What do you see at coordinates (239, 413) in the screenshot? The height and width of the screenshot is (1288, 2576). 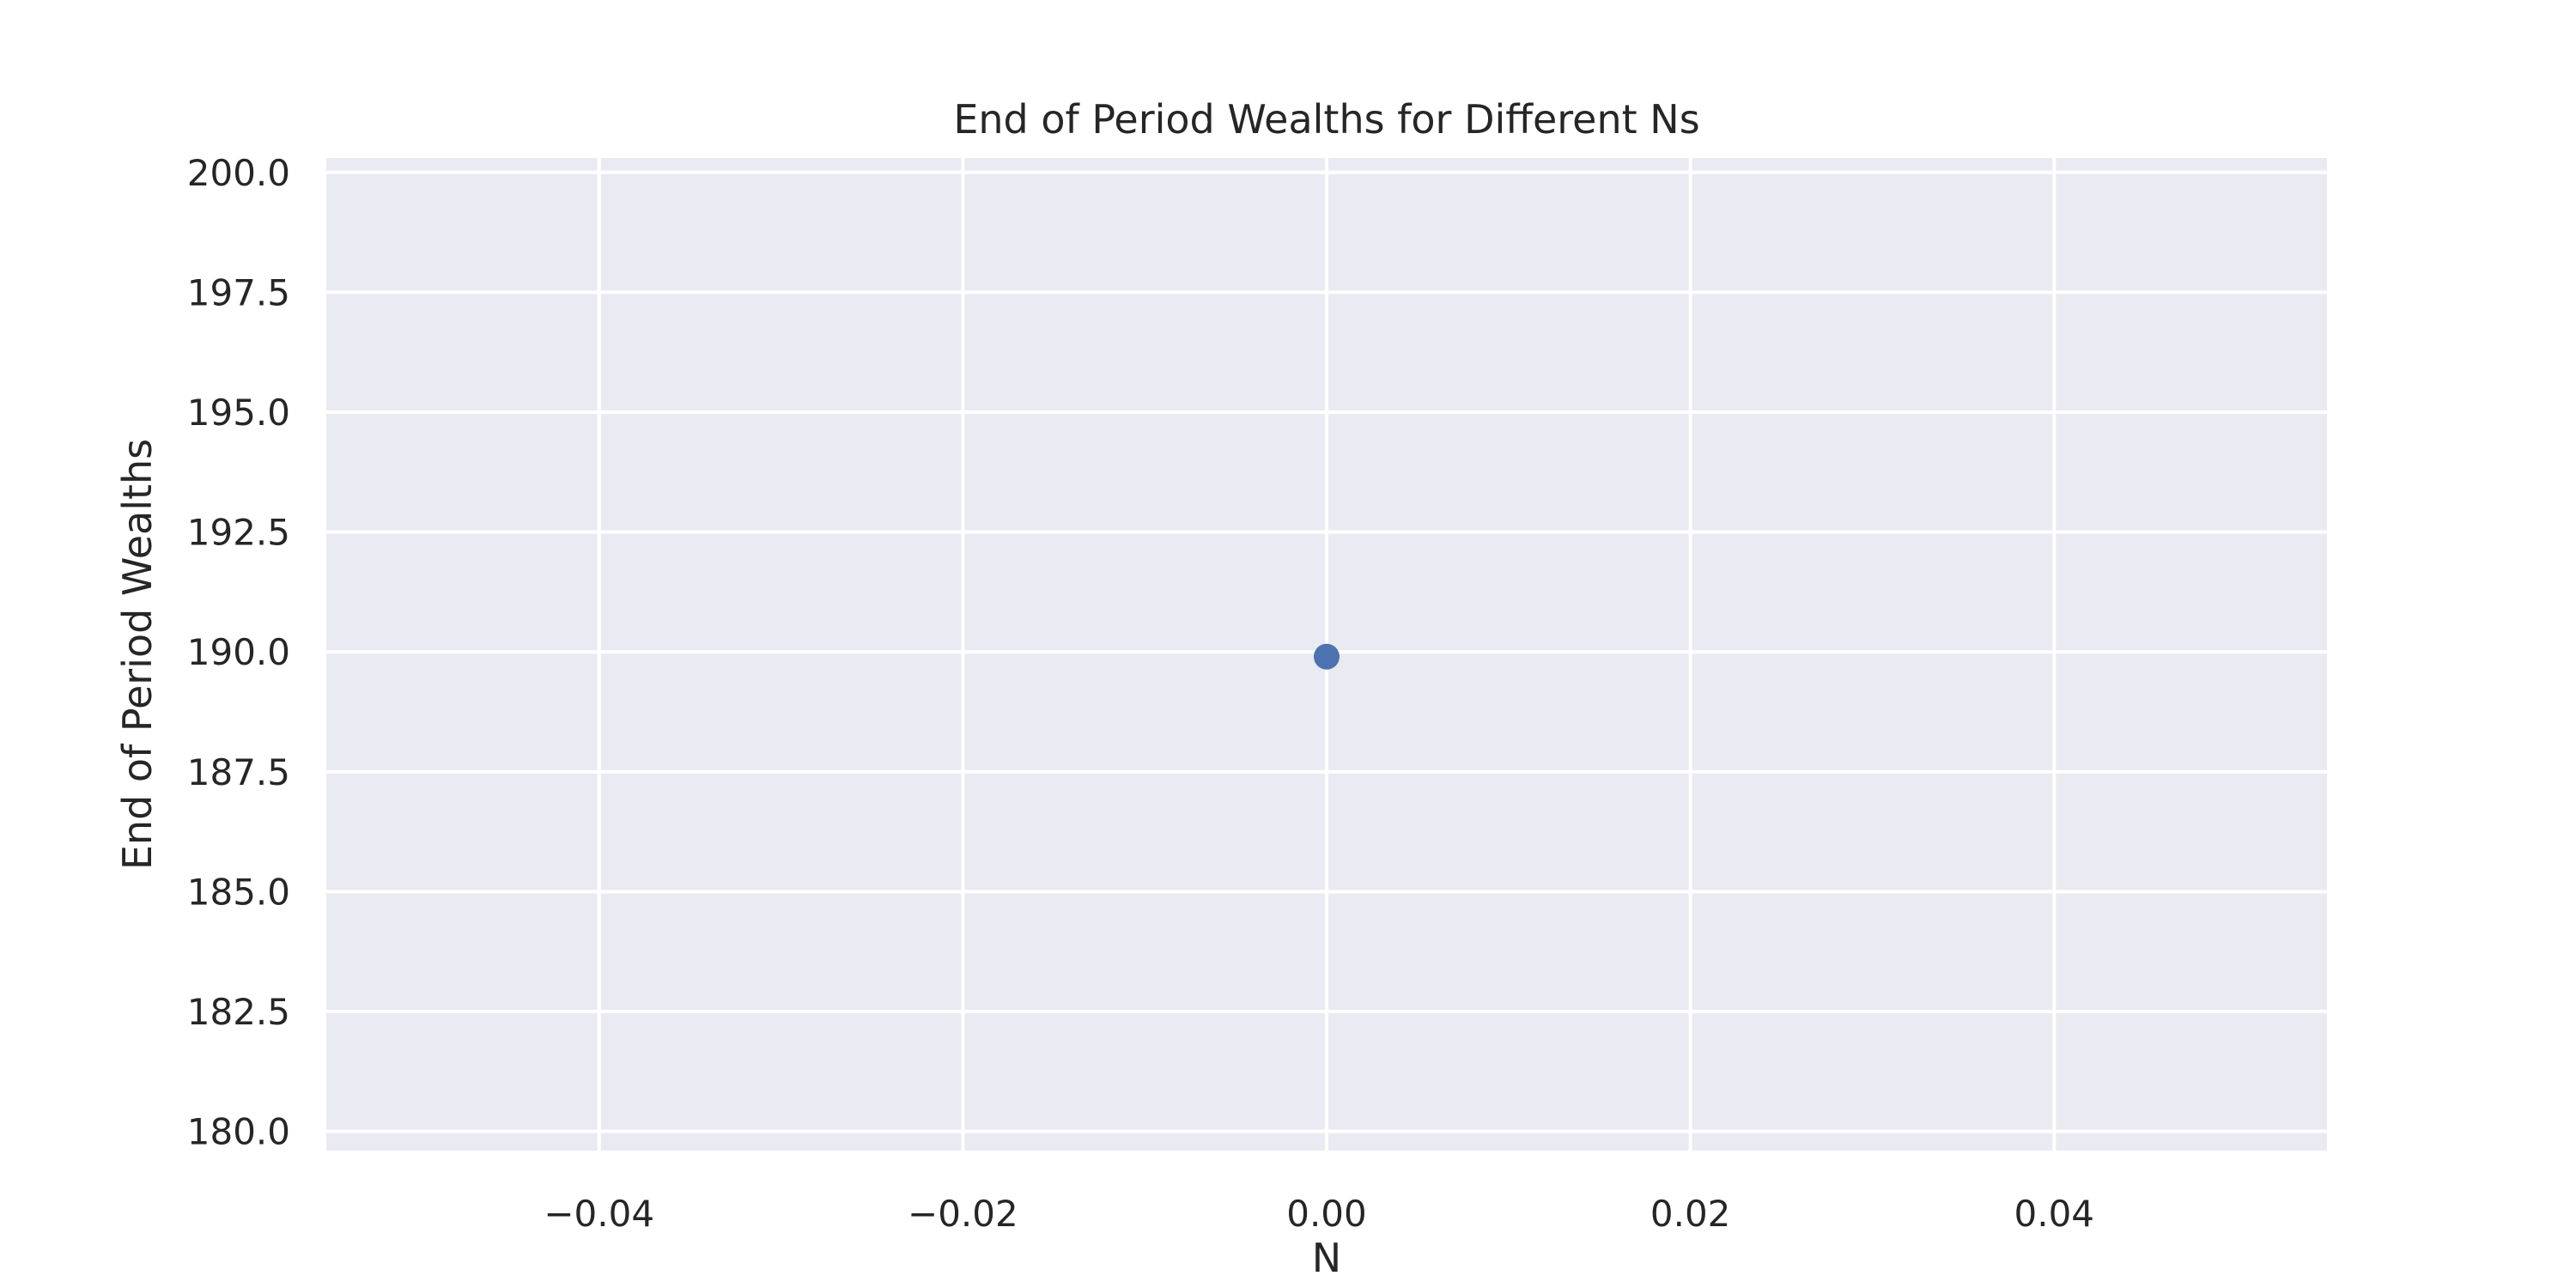 I see `y-tick-label: 195.0` at bounding box center [239, 413].